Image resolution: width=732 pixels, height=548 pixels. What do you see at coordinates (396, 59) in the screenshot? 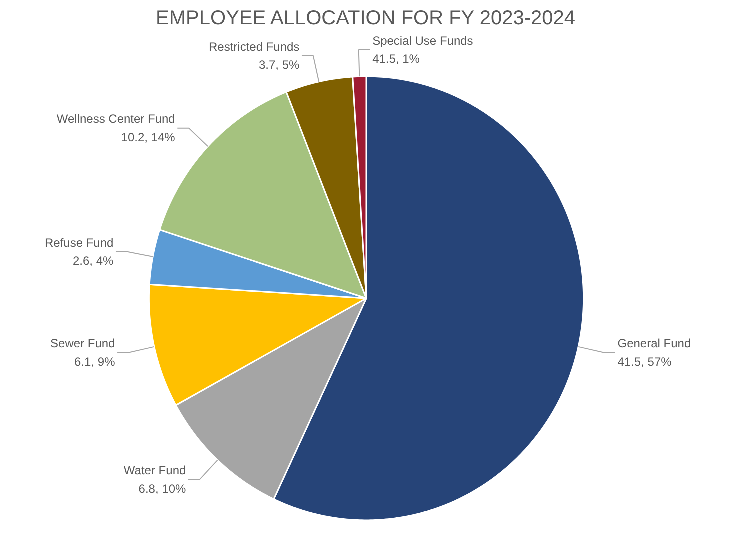
I see `data-label: 41.5, 1%` at bounding box center [396, 59].